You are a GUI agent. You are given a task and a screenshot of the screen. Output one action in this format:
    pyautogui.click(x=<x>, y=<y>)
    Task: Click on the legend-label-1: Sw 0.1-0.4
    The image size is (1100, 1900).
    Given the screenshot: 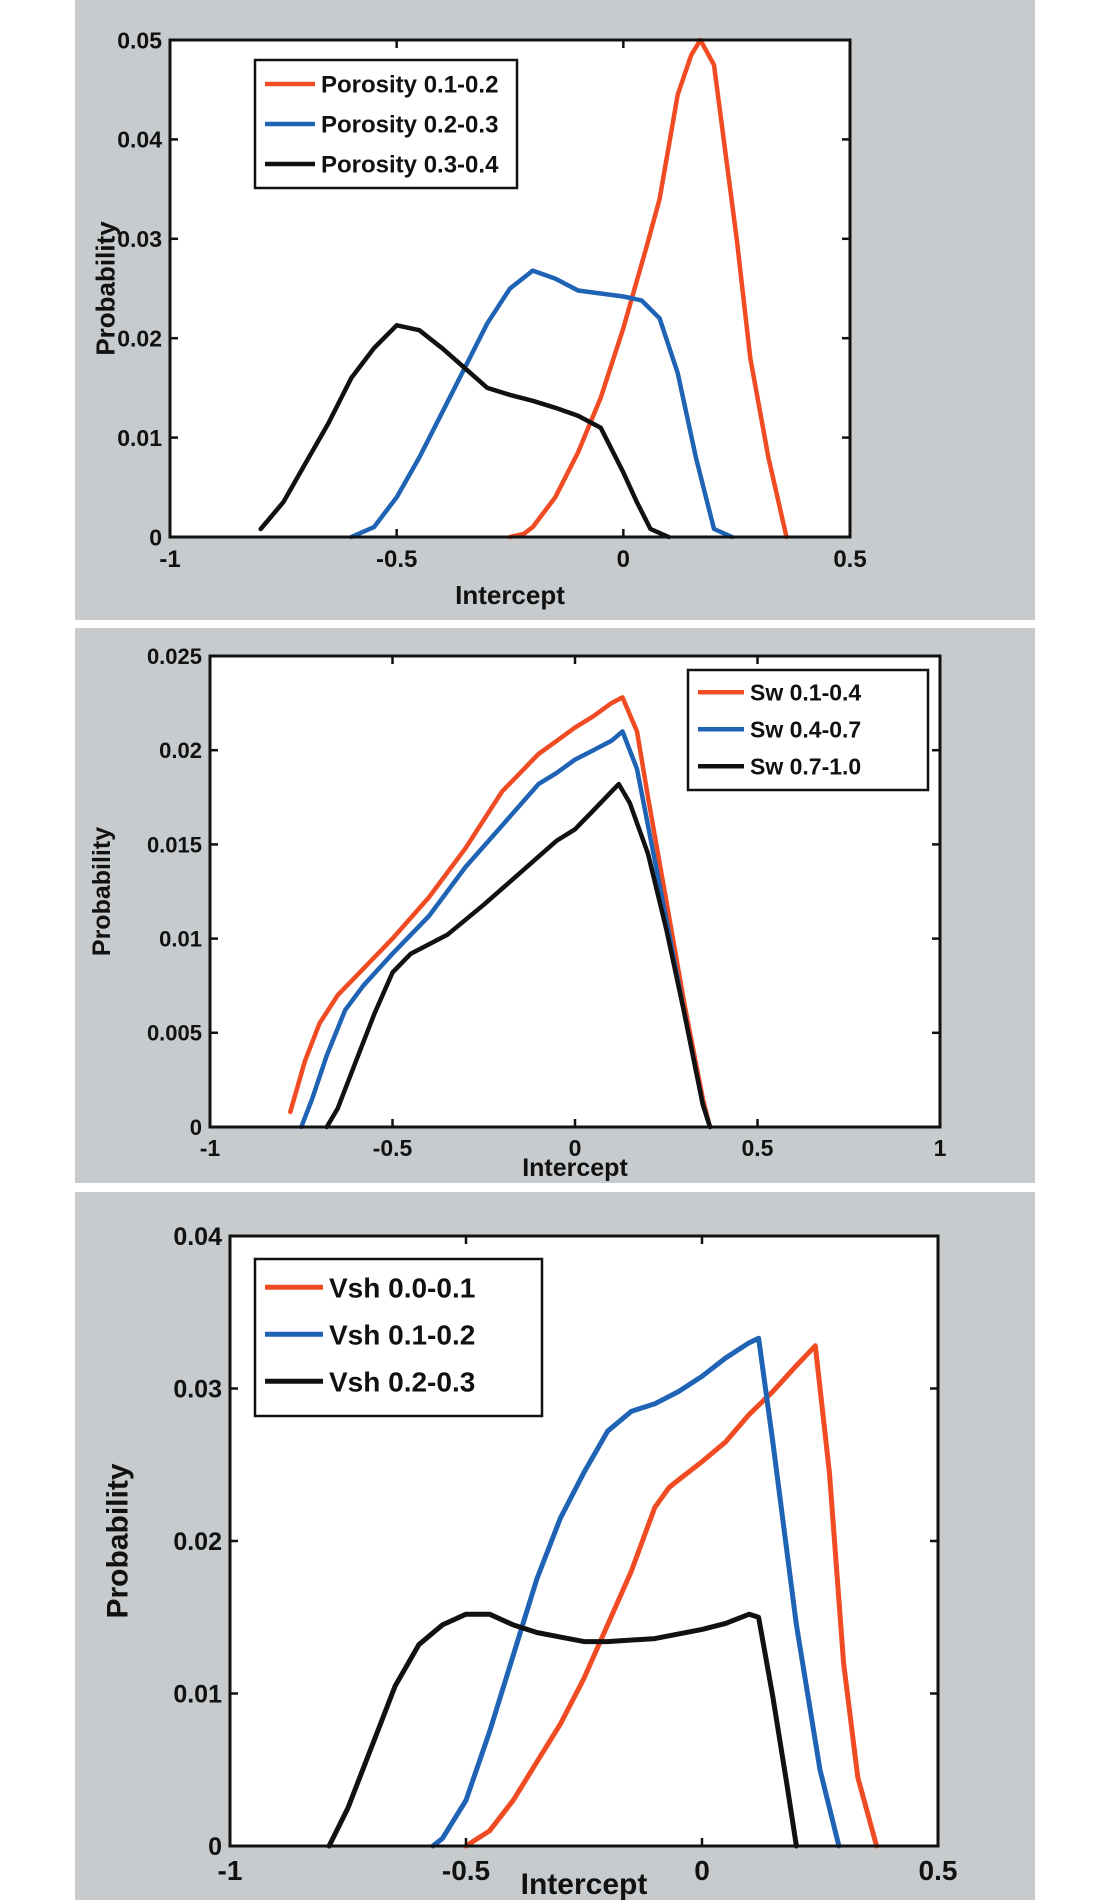 What is the action you would take?
    pyautogui.click(x=805, y=692)
    